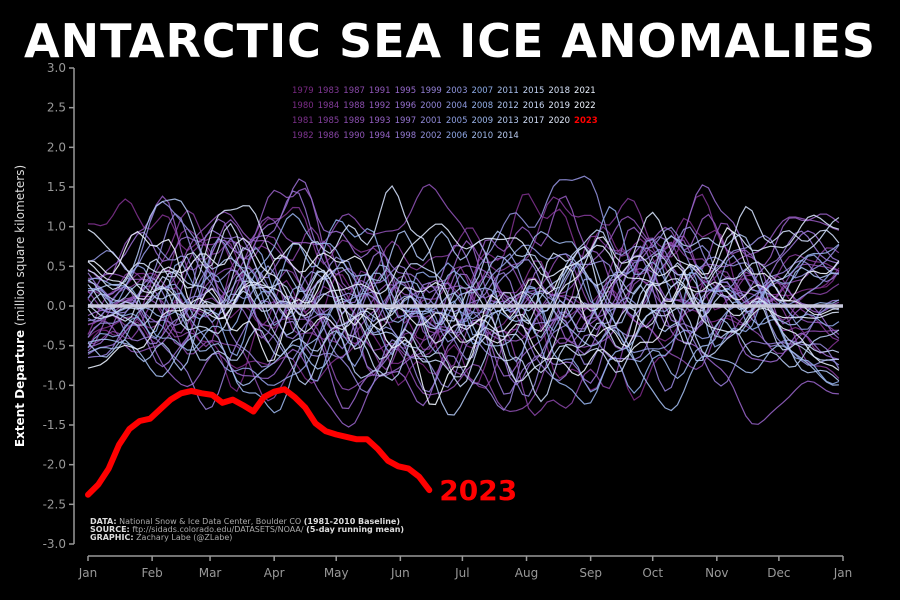 The width and height of the screenshot is (900, 600). What do you see at coordinates (303, 121) in the screenshot?
I see `legend-entry-1981: 1981` at bounding box center [303, 121].